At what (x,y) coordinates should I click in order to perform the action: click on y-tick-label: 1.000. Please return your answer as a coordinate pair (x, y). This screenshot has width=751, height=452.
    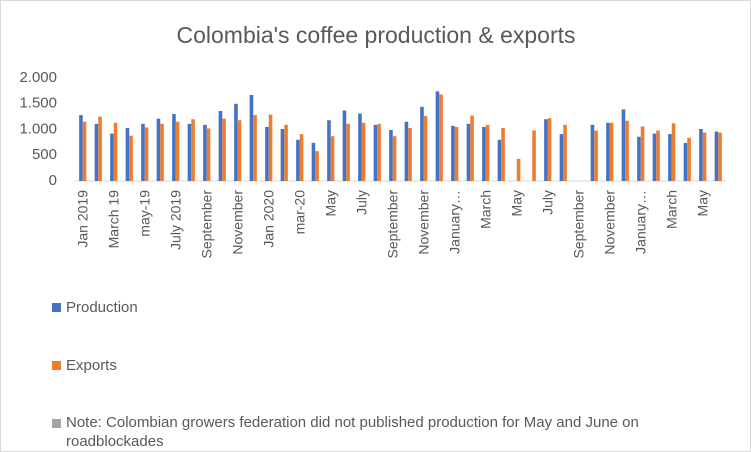
    Looking at the image, I should click on (38, 128).